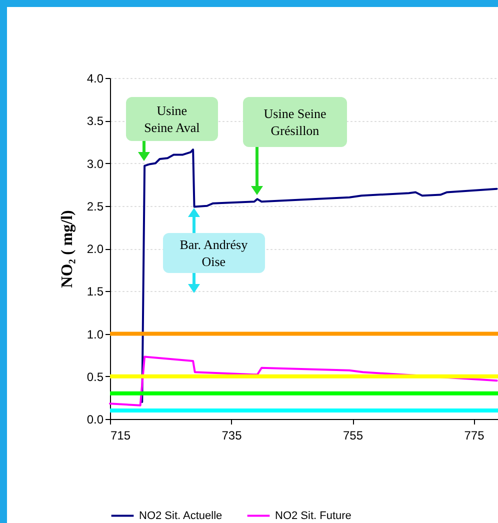  I want to click on legend-label: NO2 Sit. Actuelle, so click(180, 516).